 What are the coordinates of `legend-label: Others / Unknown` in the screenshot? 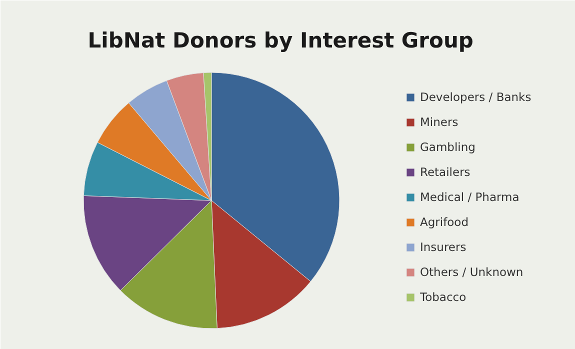 It's located at (472, 272).